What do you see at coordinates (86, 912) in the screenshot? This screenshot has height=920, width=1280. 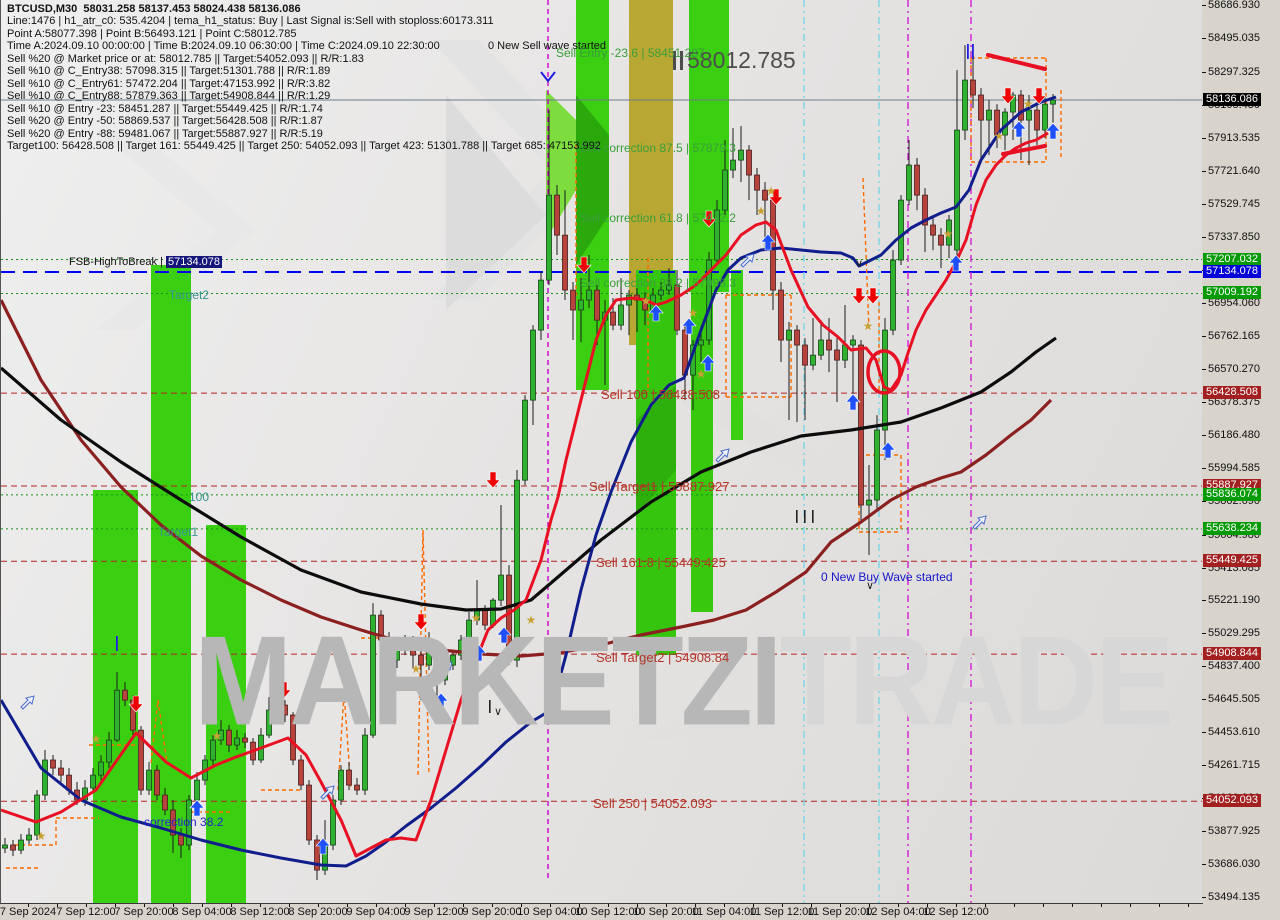 I see `time-tick-label: 7 Sep 12:00` at bounding box center [86, 912].